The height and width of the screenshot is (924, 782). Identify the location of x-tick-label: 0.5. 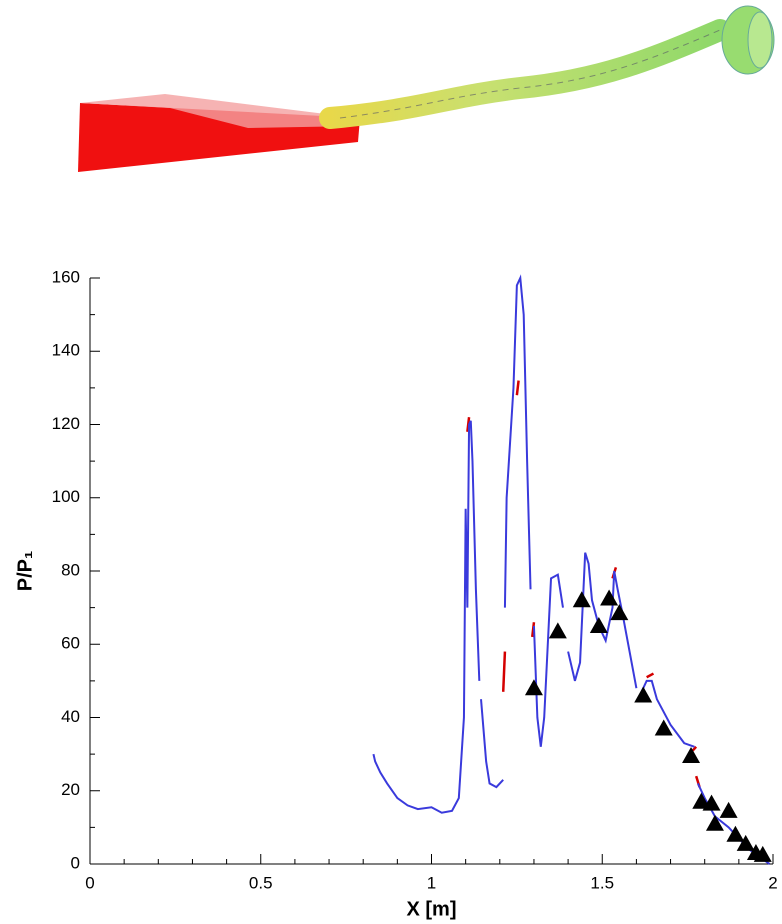
(261, 882).